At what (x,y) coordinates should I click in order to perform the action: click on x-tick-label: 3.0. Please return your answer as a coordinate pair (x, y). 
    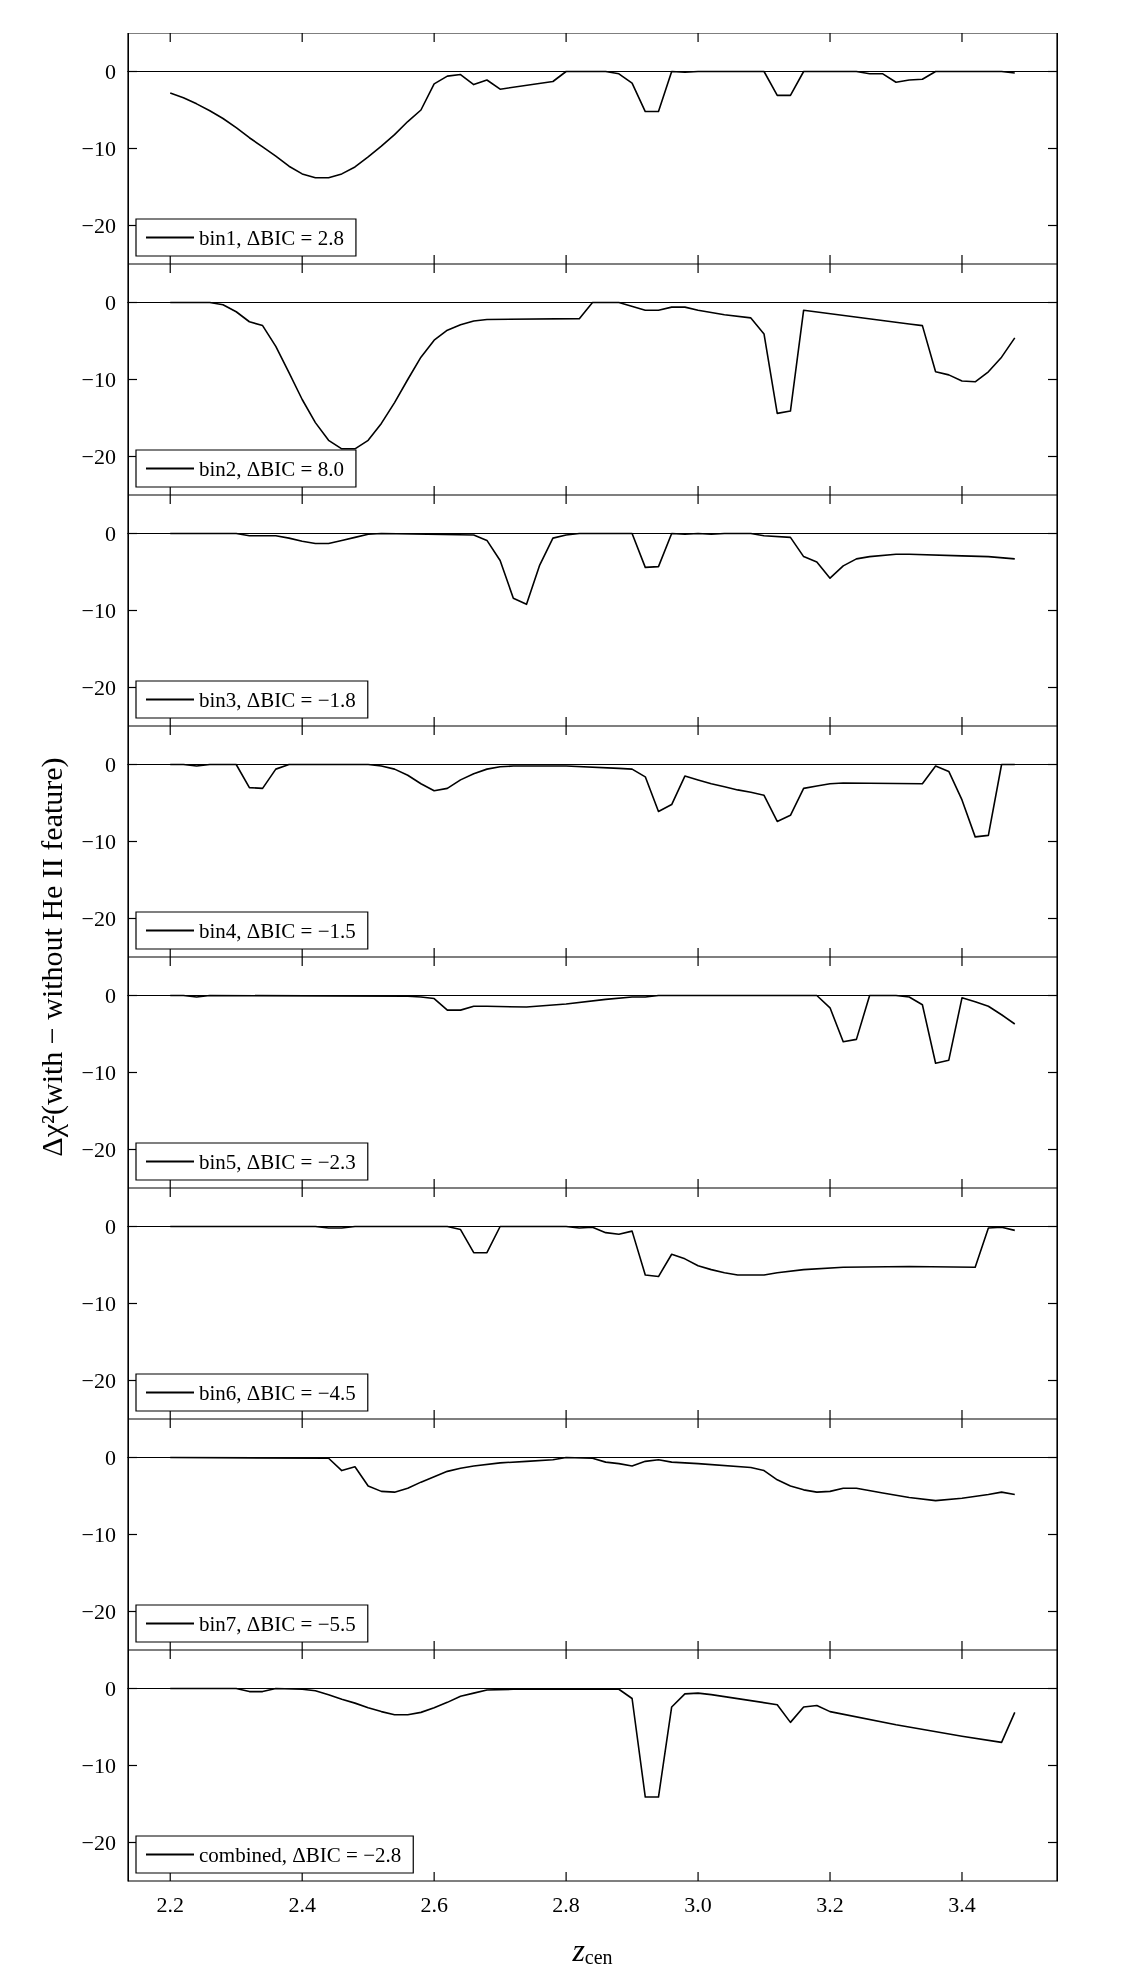
    Looking at the image, I should click on (698, 1904).